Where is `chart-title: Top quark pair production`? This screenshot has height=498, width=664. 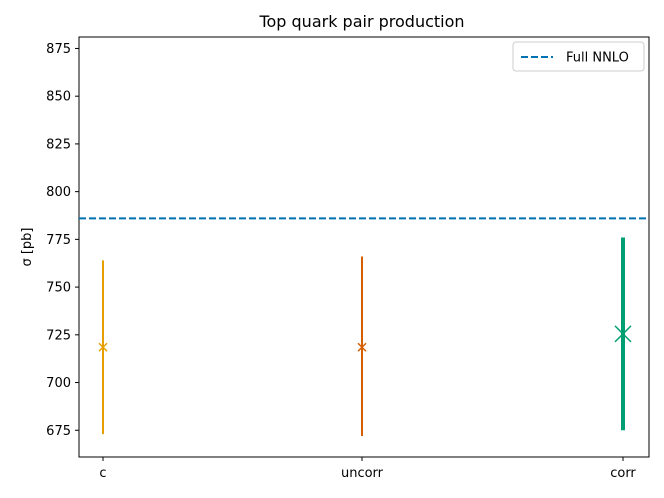 chart-title: Top quark pair production is located at coordinates (361, 21).